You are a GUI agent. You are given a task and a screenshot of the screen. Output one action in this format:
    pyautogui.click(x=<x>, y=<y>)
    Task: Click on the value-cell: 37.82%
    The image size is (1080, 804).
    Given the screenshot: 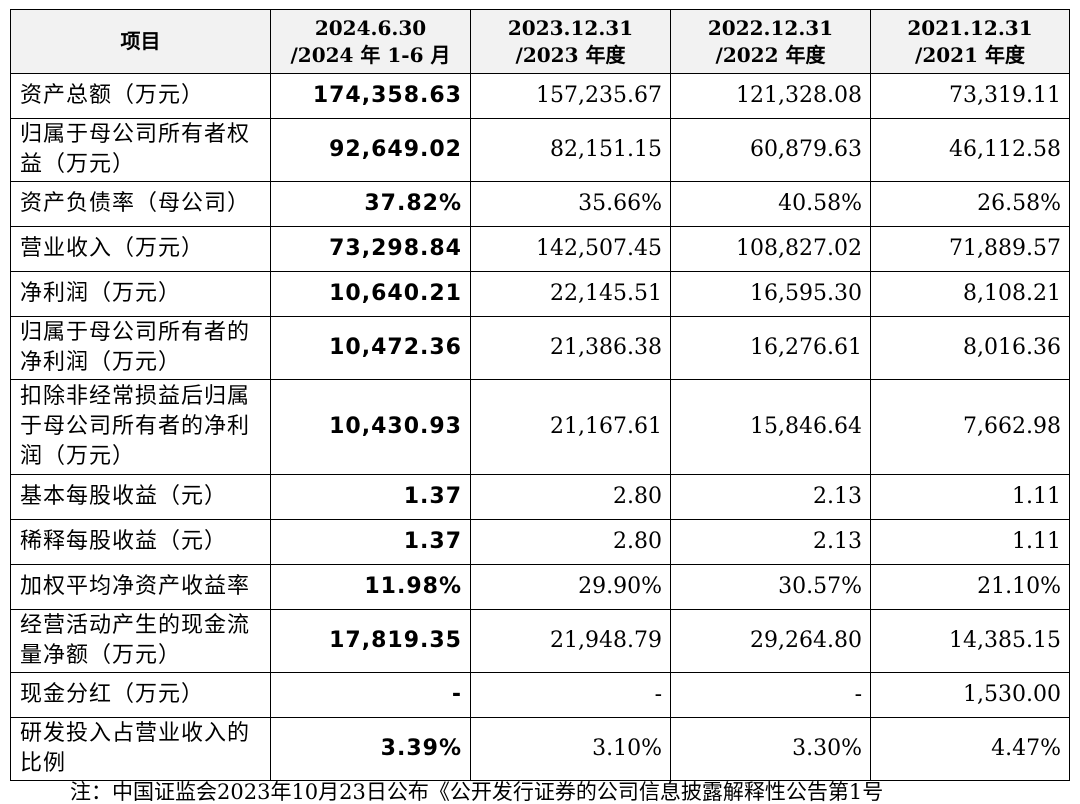 What is the action you would take?
    pyautogui.click(x=370, y=204)
    